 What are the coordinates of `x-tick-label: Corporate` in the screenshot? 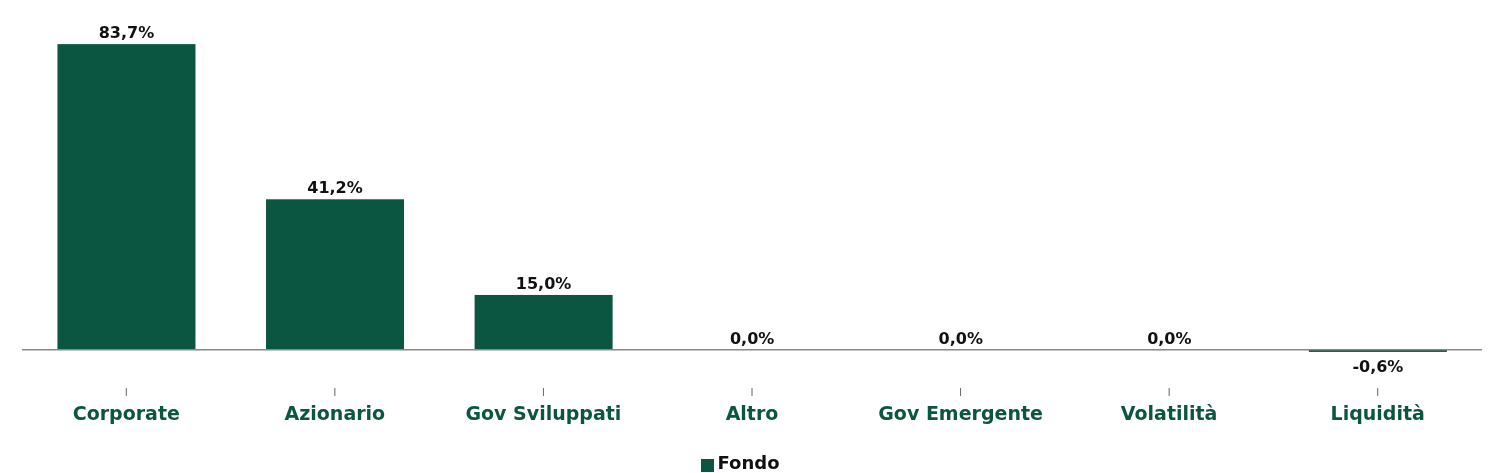 It's located at (126, 413).